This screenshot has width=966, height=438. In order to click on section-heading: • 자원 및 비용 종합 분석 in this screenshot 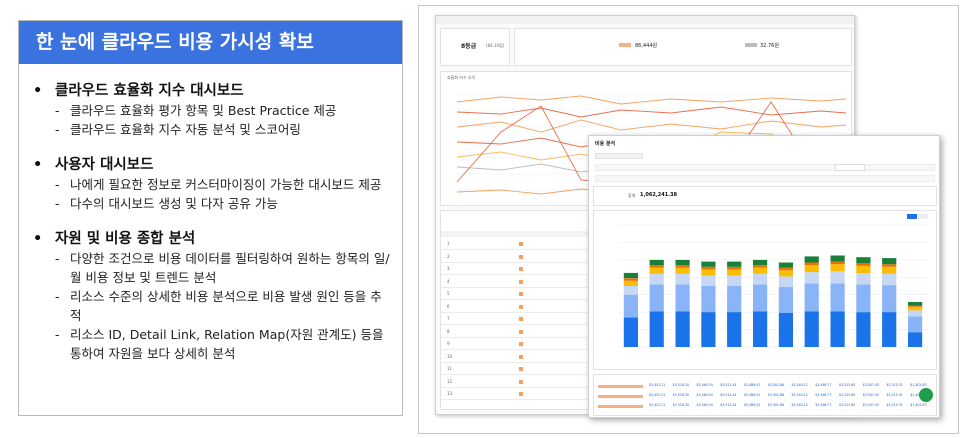, I will do `click(213, 239)`.